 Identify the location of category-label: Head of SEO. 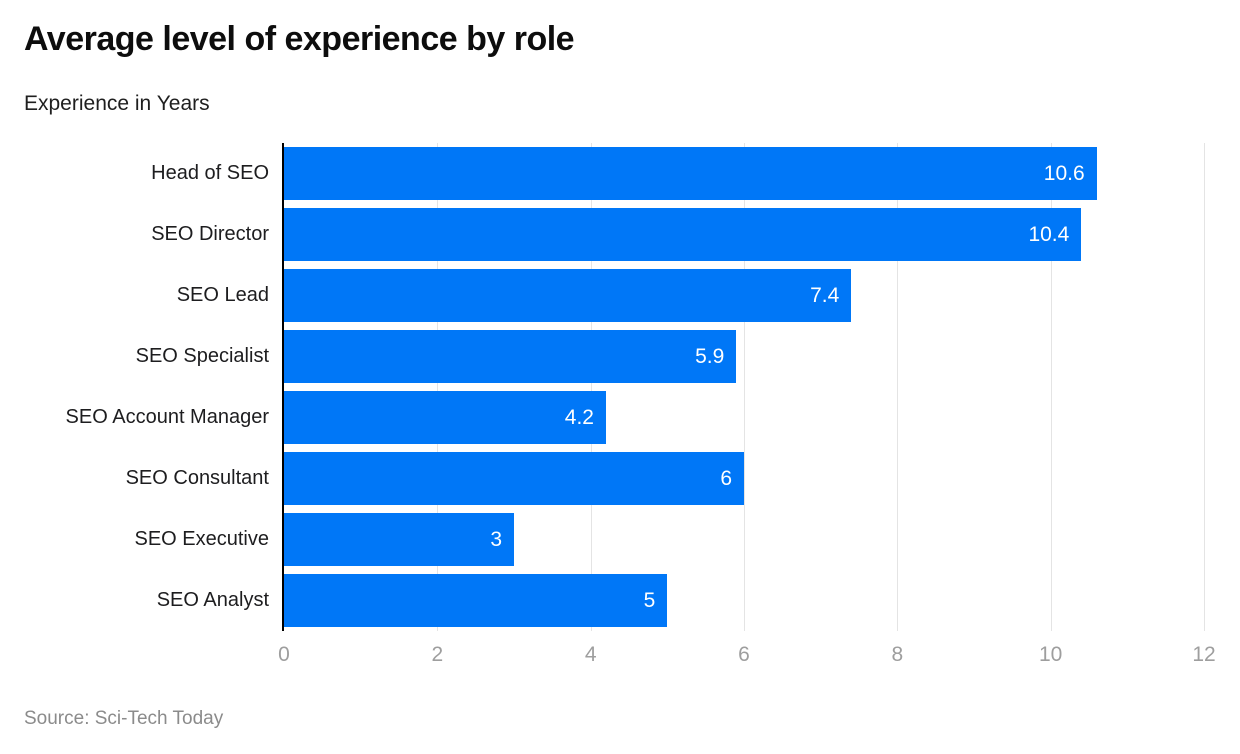
(210, 173).